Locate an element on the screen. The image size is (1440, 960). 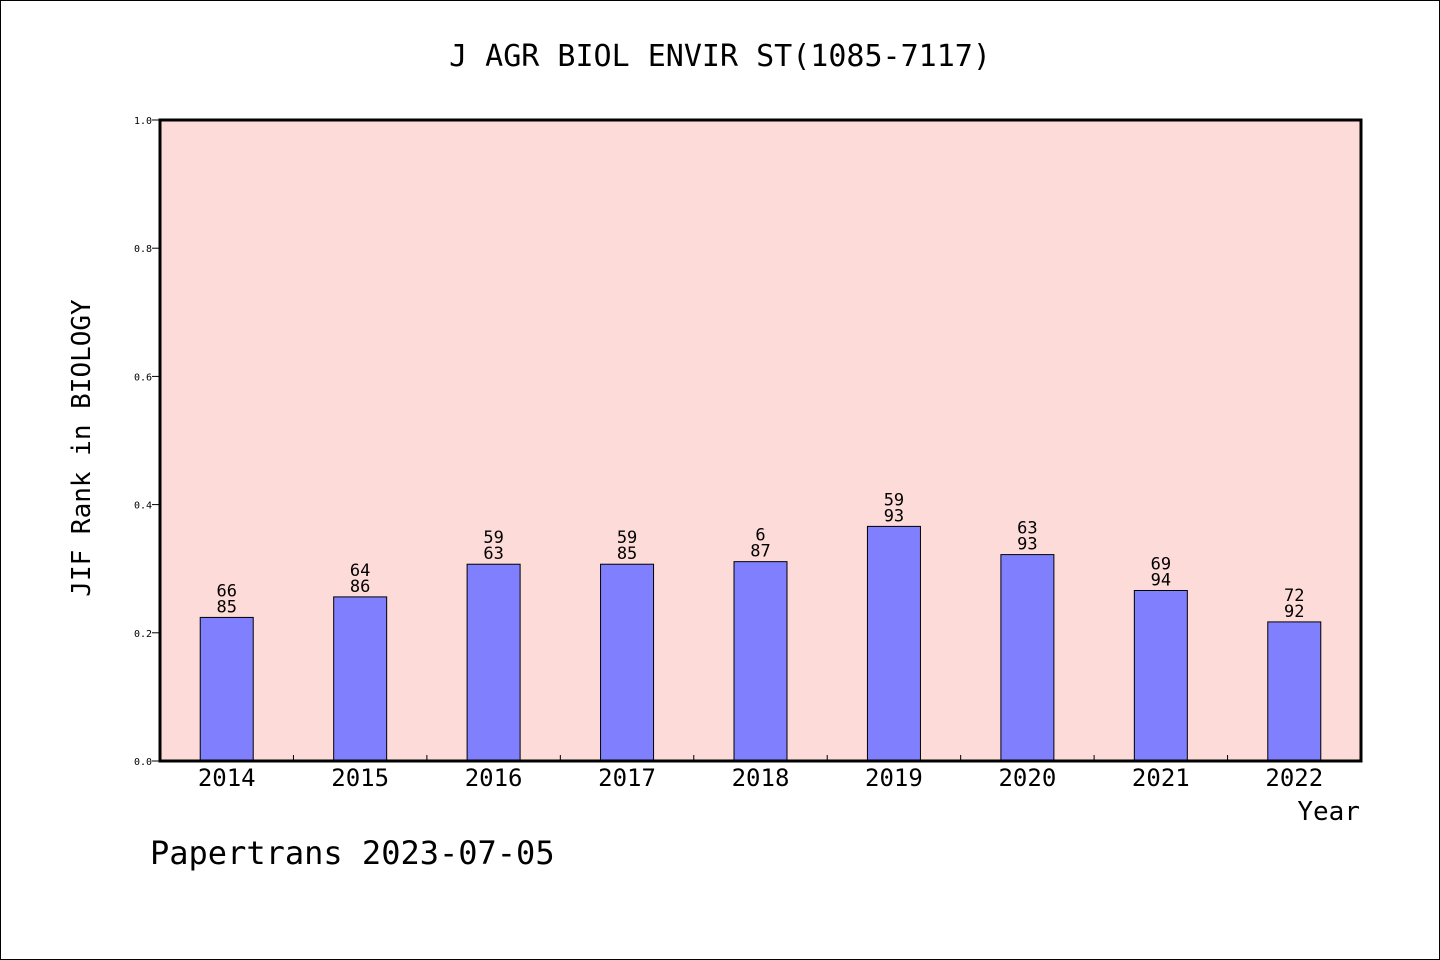
bar-label-total: 63 is located at coordinates (493, 554).